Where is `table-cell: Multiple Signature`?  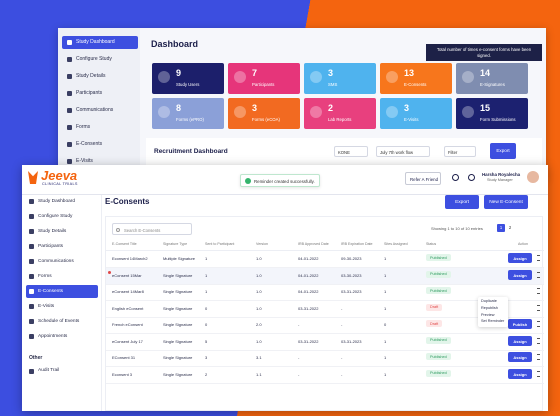 table-cell: Multiple Signature is located at coordinates (179, 258).